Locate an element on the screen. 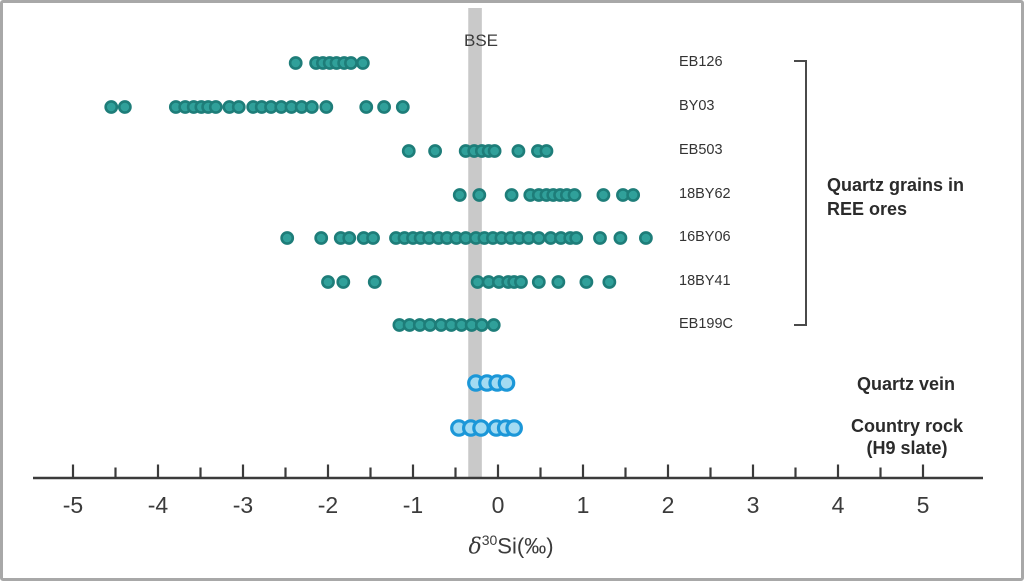 Image resolution: width=1024 pixels, height=581 pixels. series-label-BY03: BY03 is located at coordinates (697, 106).